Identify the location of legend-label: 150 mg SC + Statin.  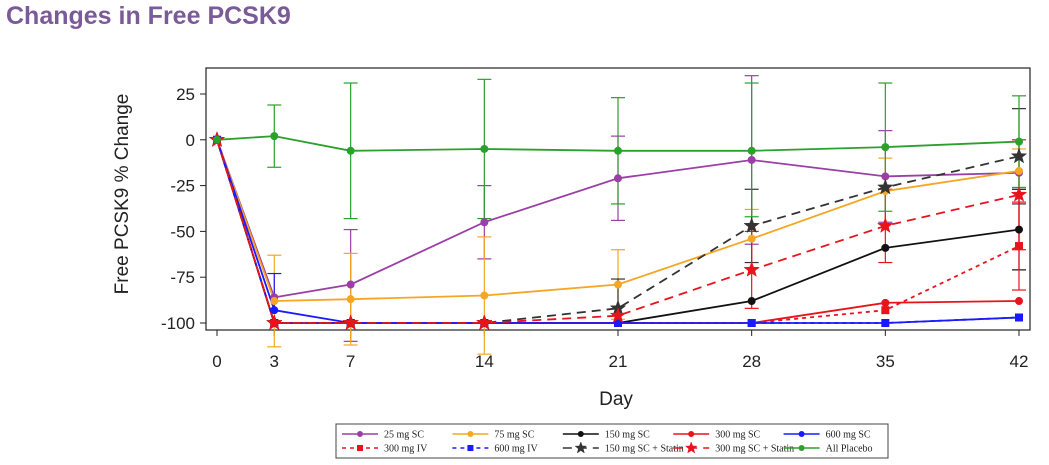
(644, 449).